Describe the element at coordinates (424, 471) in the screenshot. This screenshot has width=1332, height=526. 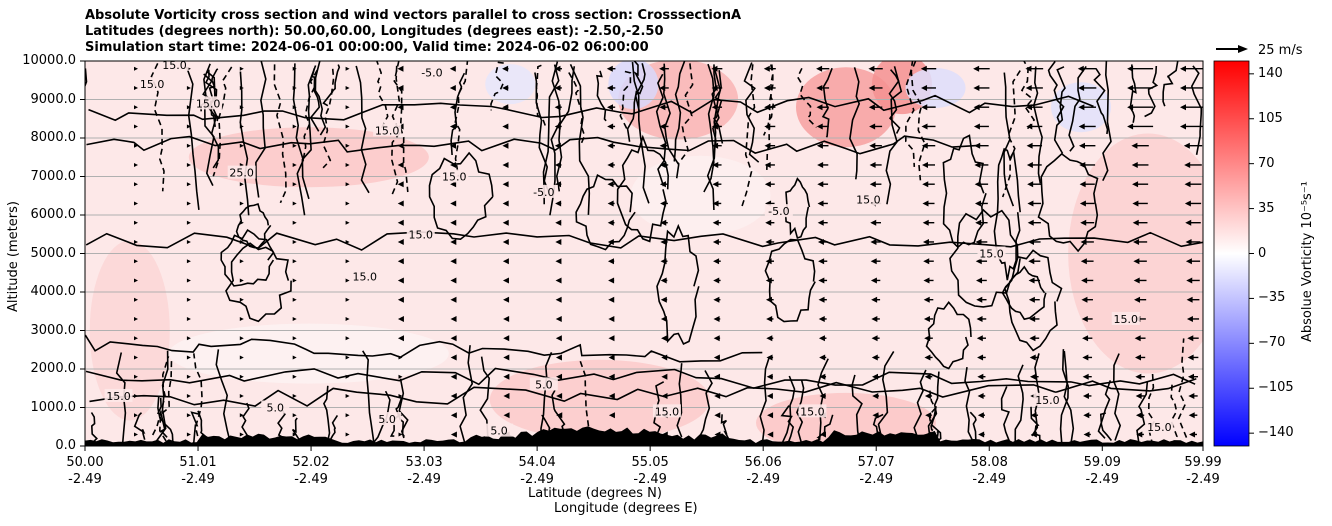
I see `x-tick-label: 53.03 -2.49` at that location.